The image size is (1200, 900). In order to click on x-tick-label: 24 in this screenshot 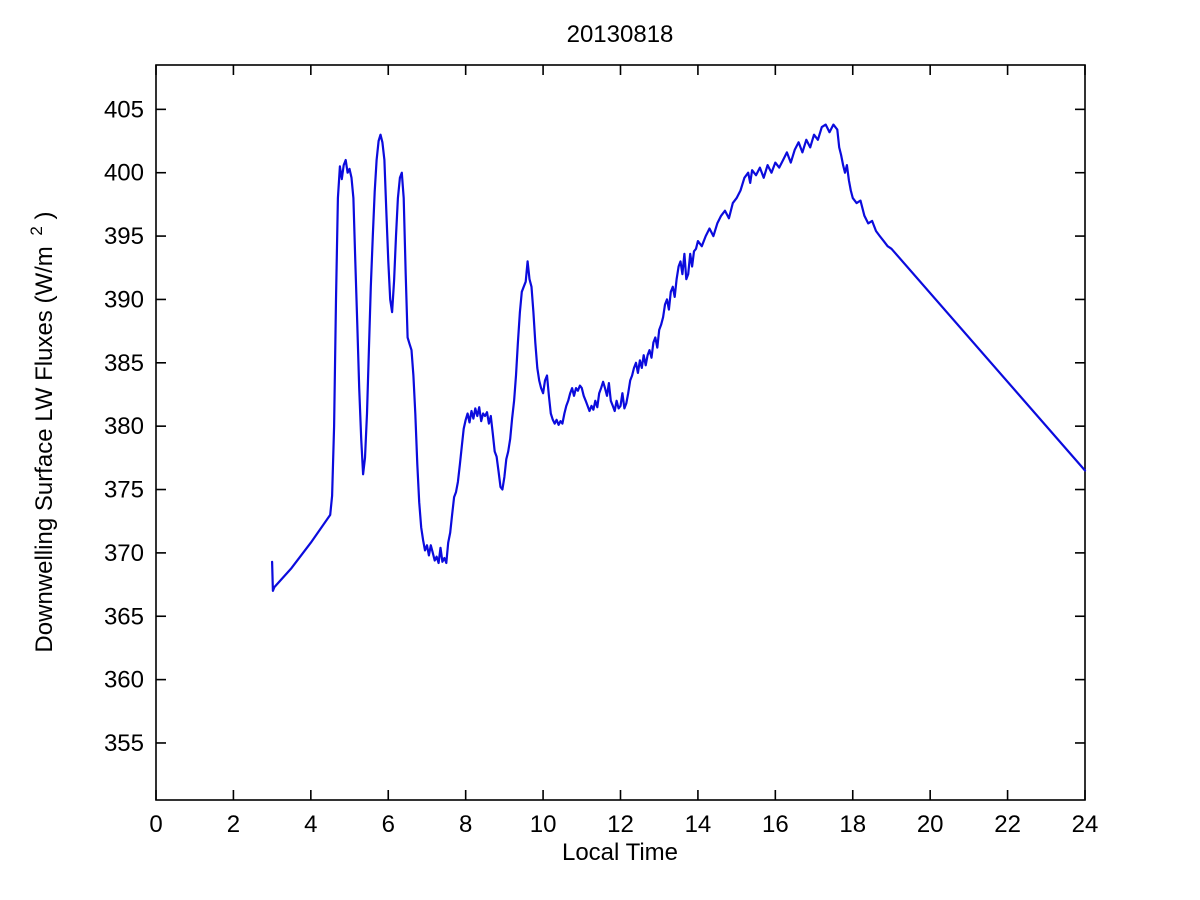, I will do `click(1085, 824)`.